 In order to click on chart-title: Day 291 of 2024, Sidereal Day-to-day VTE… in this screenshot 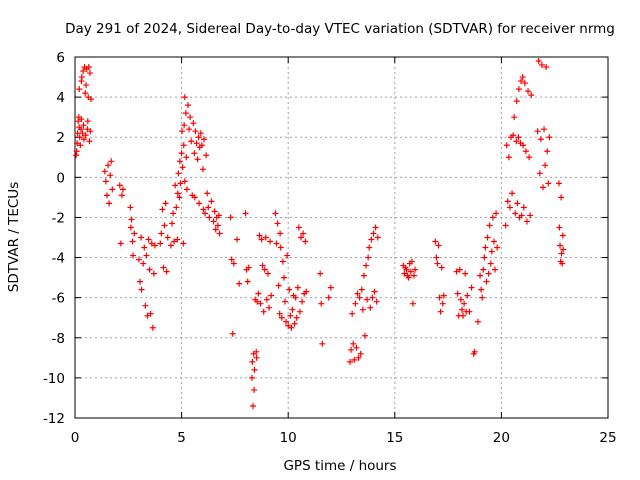, I will do `click(340, 29)`.